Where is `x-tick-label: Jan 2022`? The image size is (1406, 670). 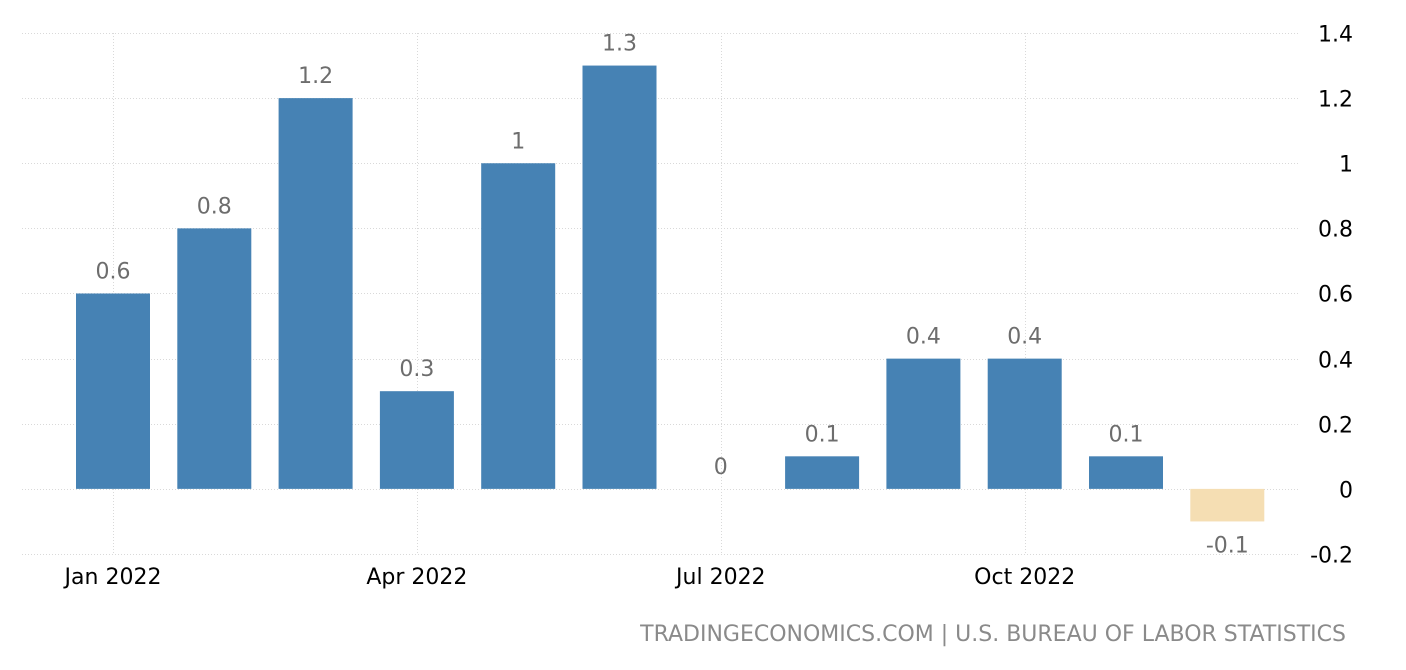
x-tick-label: Jan 2022 is located at coordinates (112, 577).